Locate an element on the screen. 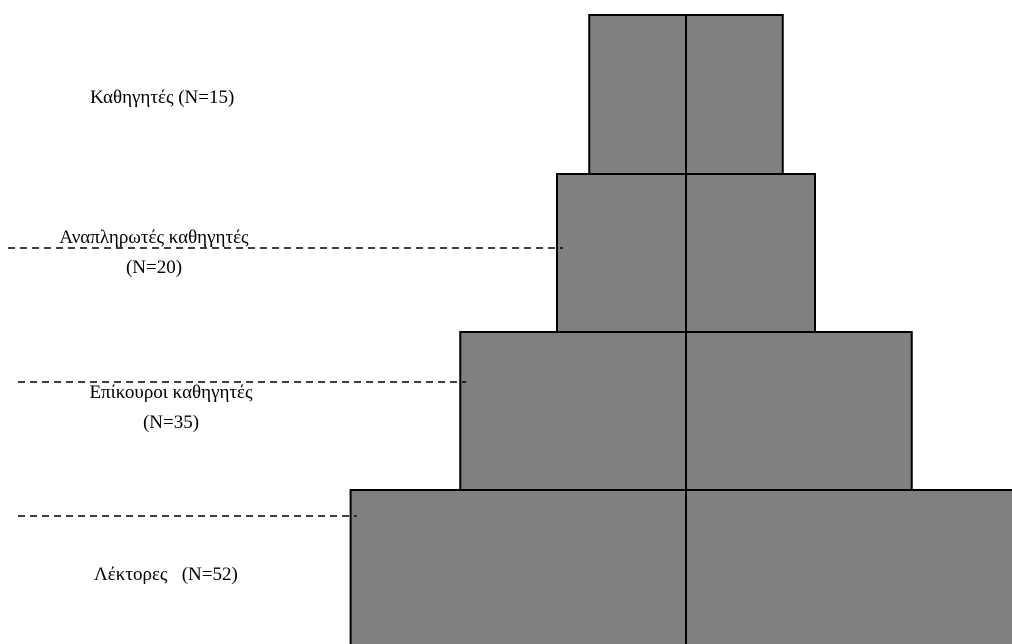  tier-label-lecturers: Λέκτορες (N=52) is located at coordinates (166, 575).